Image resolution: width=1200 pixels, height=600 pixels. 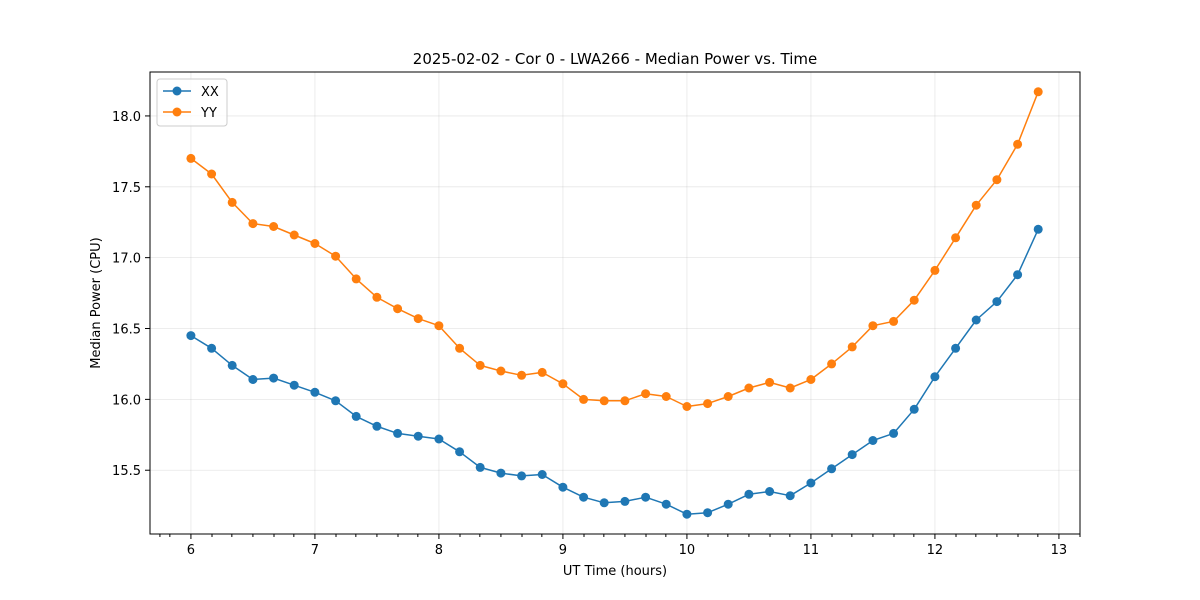 I want to click on x-axis-label: UT Time (hours), so click(x=615, y=571).